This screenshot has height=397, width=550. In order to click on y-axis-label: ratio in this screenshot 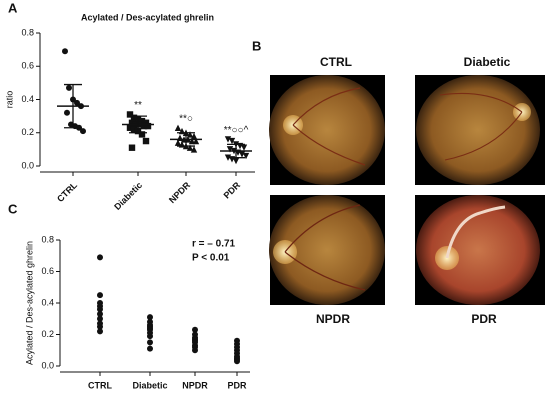, I will do `click(9, 100)`.